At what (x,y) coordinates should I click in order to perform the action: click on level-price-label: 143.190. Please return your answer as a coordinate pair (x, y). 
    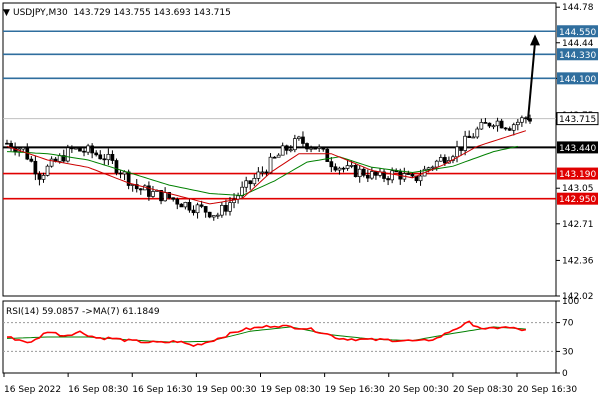
    Looking at the image, I should click on (577, 175).